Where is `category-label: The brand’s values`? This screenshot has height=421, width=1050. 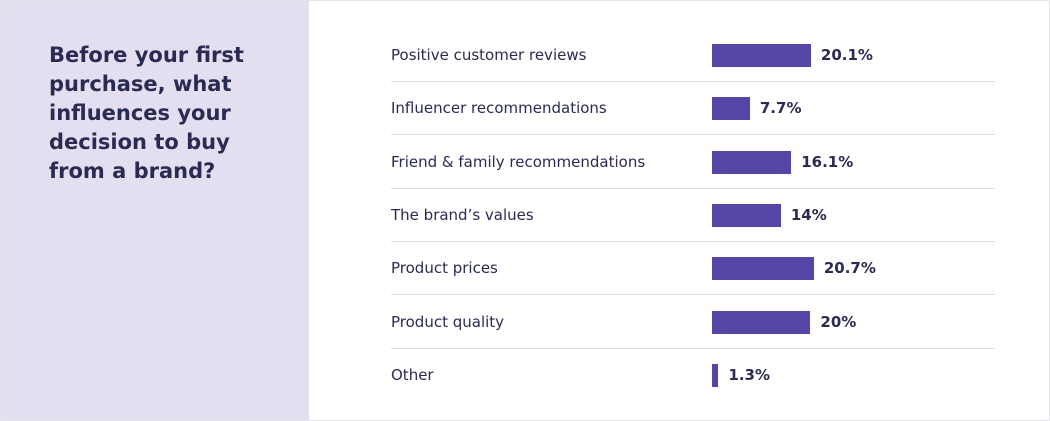
category-label: The brand’s values is located at coordinates (462, 214).